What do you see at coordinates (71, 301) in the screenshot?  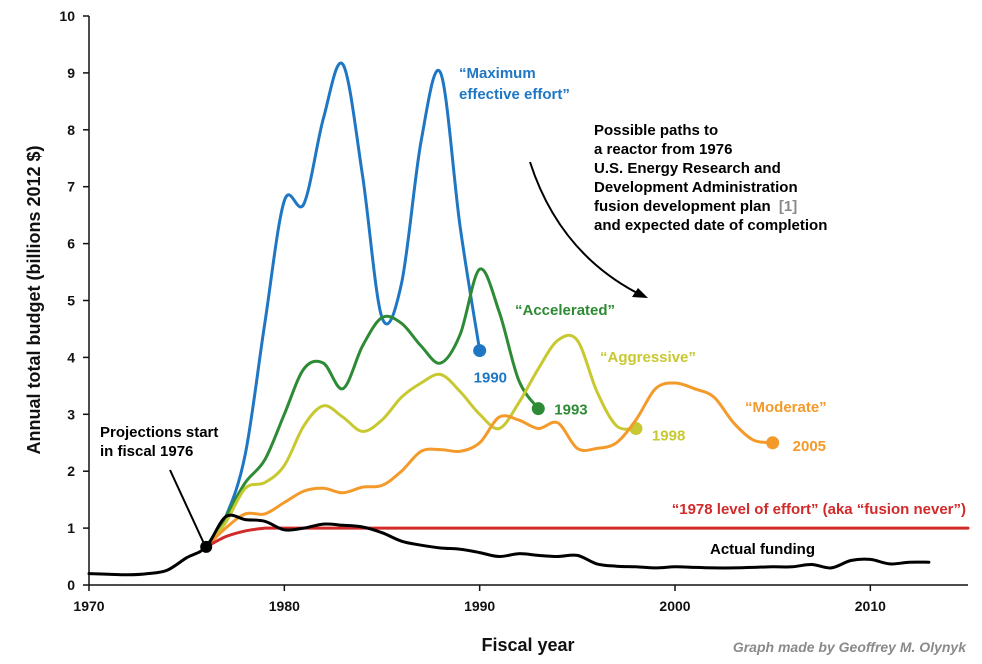 I see `y-tick-label: 5` at bounding box center [71, 301].